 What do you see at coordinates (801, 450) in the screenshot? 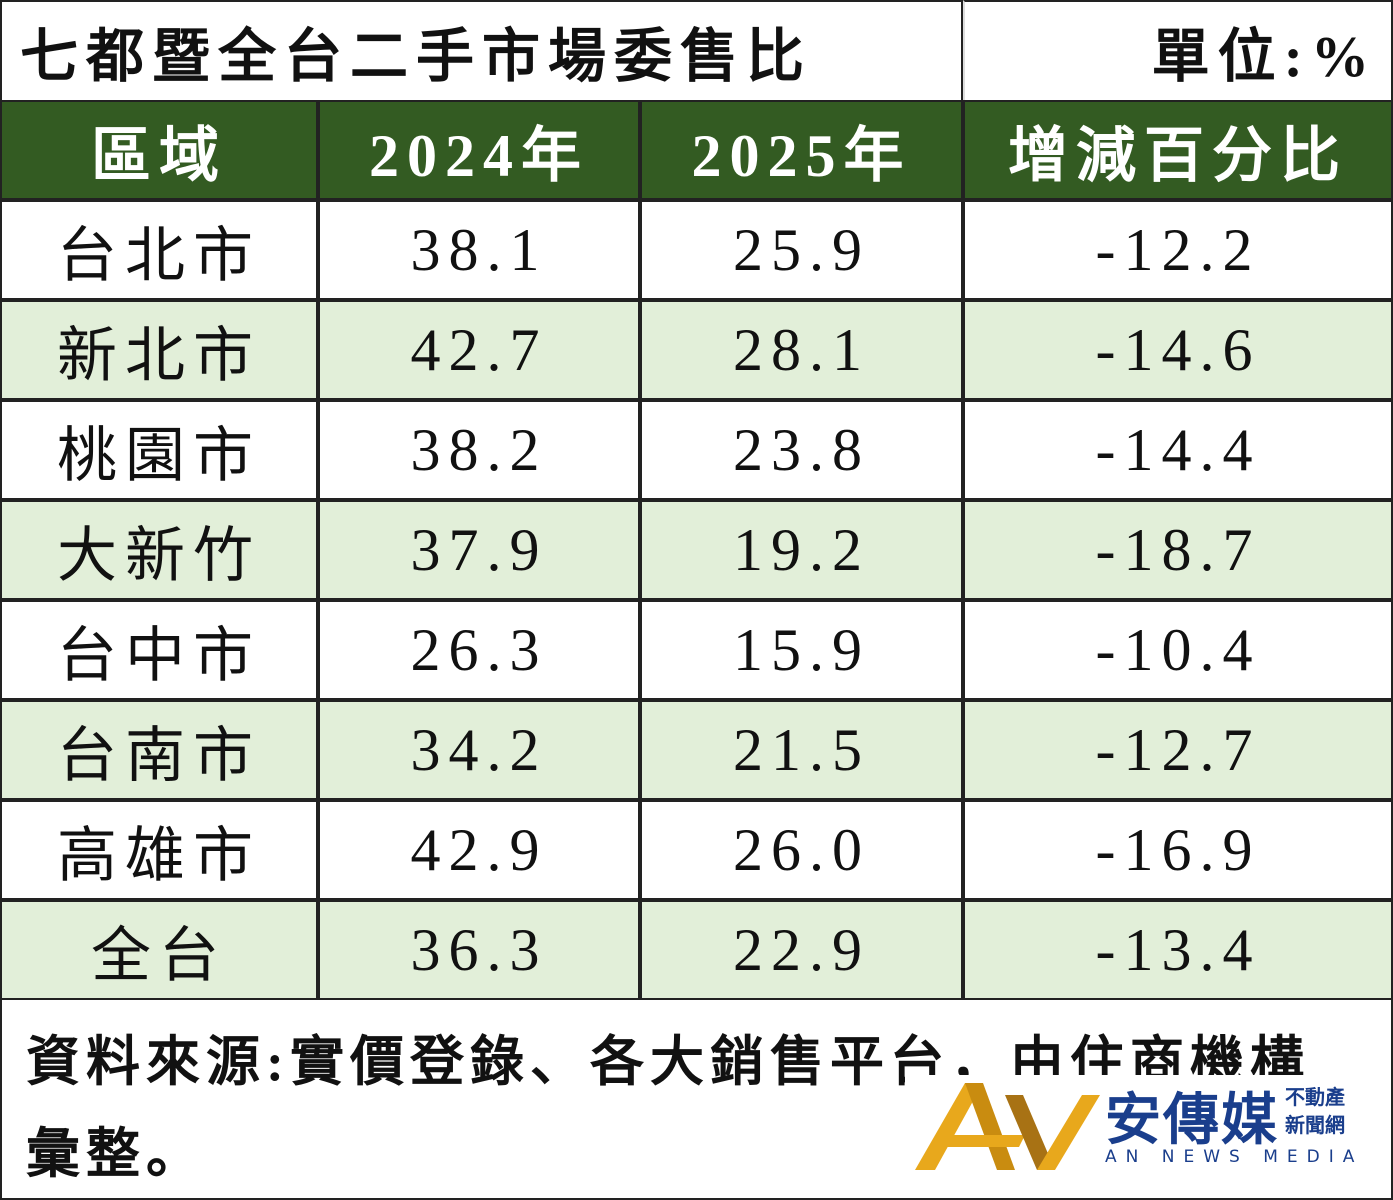
I see `table-cell: 23.8` at bounding box center [801, 450].